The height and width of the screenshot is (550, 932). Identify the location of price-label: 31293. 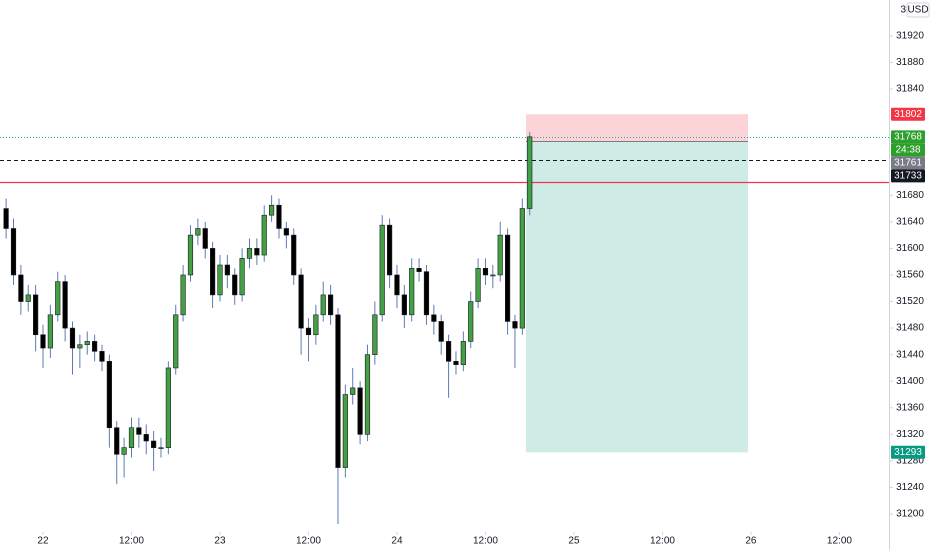
(908, 452).